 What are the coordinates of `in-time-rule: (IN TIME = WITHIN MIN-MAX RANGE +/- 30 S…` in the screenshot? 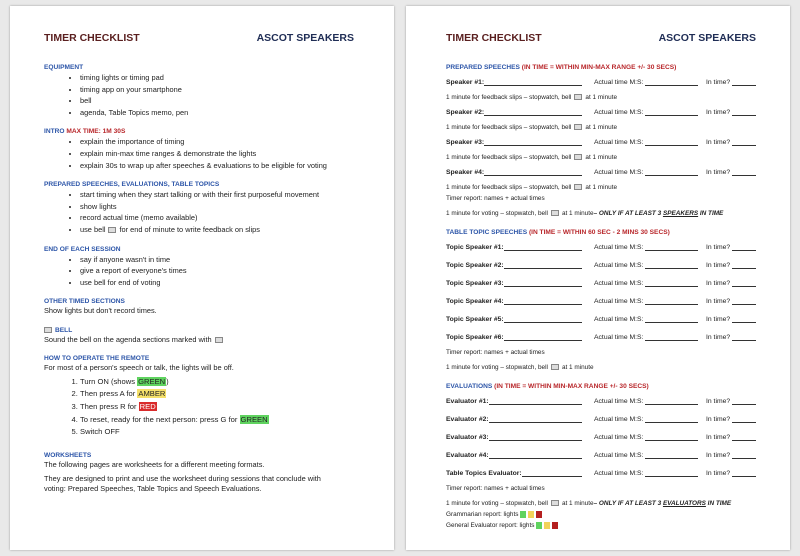 It's located at (599, 67).